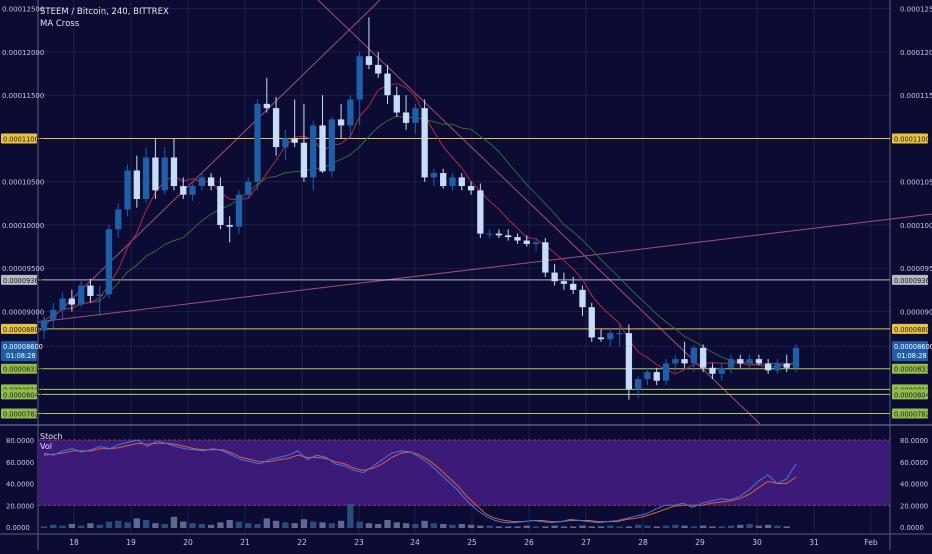 This screenshot has height=554, width=932. Describe the element at coordinates (23, 226) in the screenshot. I see `y-tick-label-left: 0.00010000` at that location.